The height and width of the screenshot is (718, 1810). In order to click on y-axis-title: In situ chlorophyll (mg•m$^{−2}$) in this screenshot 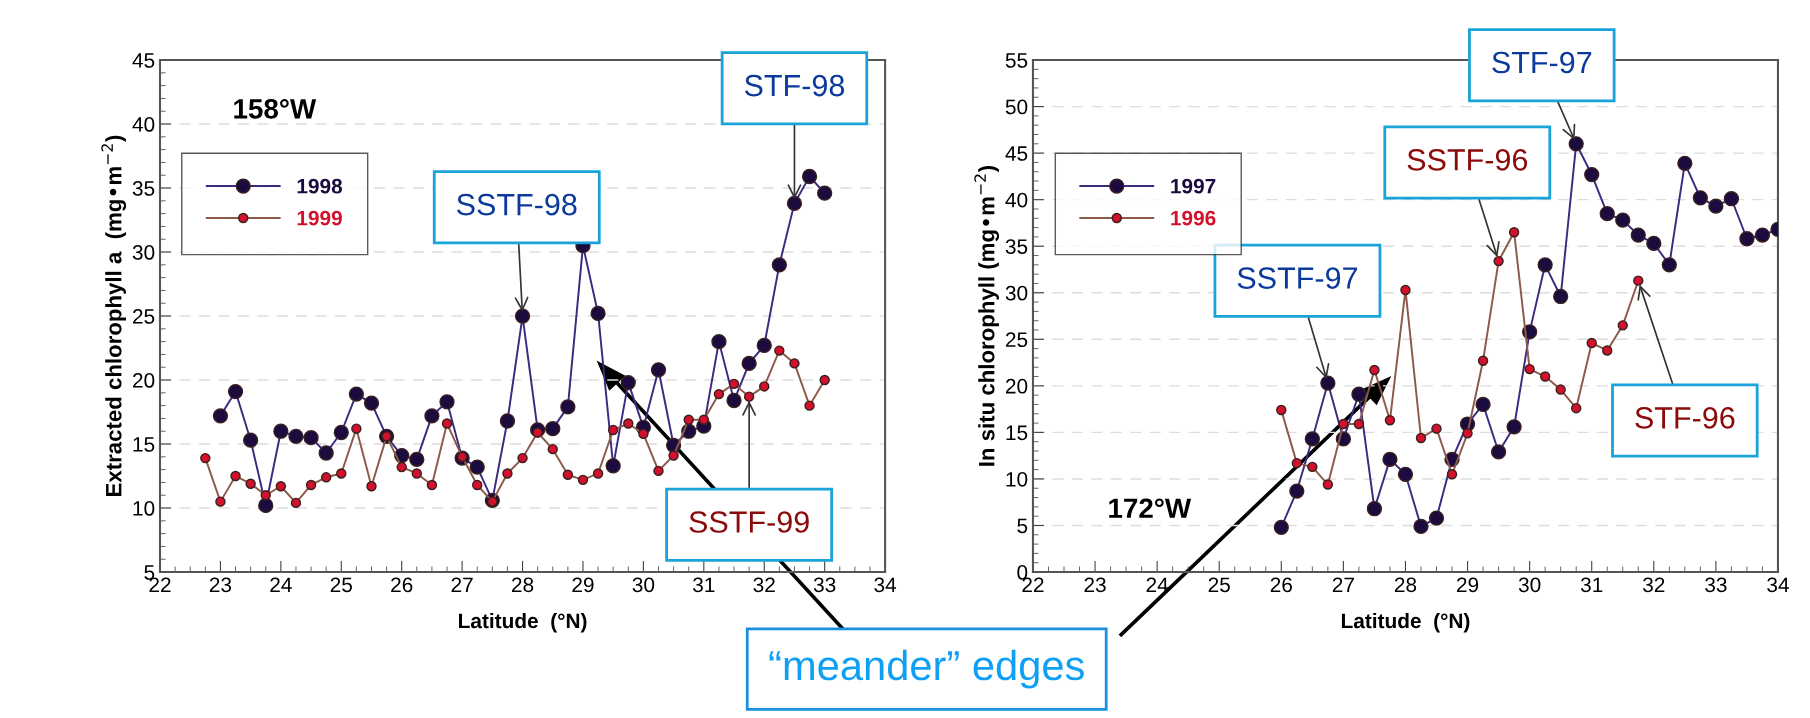, I will do `click(987, 316)`.